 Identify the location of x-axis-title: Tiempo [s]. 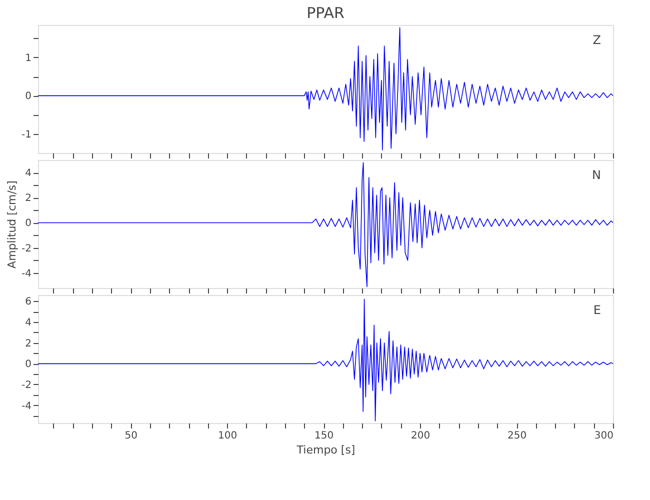
(326, 450).